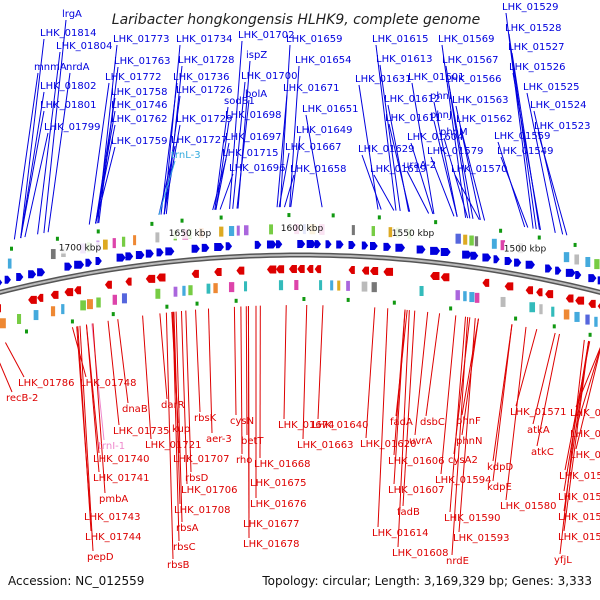  Describe the element at coordinates (201, 459) in the screenshot. I see `reverse-gene-label: LHK_01707` at that location.